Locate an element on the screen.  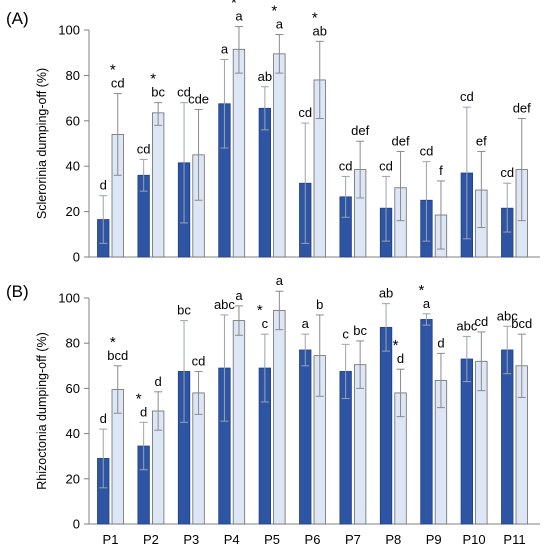
x-tick-label: P4 is located at coordinates (232, 539).